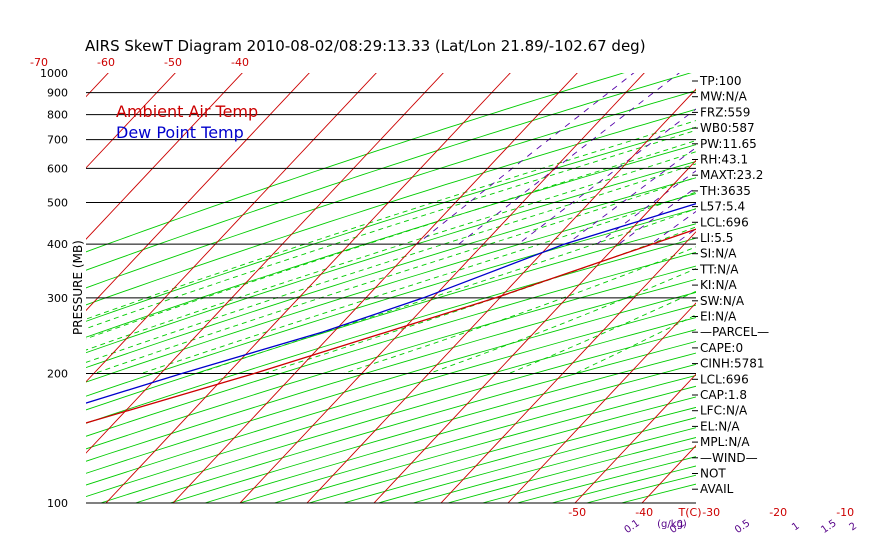  Describe the element at coordinates (845, 512) in the screenshot. I see `bottom-tick-label: -10` at that location.